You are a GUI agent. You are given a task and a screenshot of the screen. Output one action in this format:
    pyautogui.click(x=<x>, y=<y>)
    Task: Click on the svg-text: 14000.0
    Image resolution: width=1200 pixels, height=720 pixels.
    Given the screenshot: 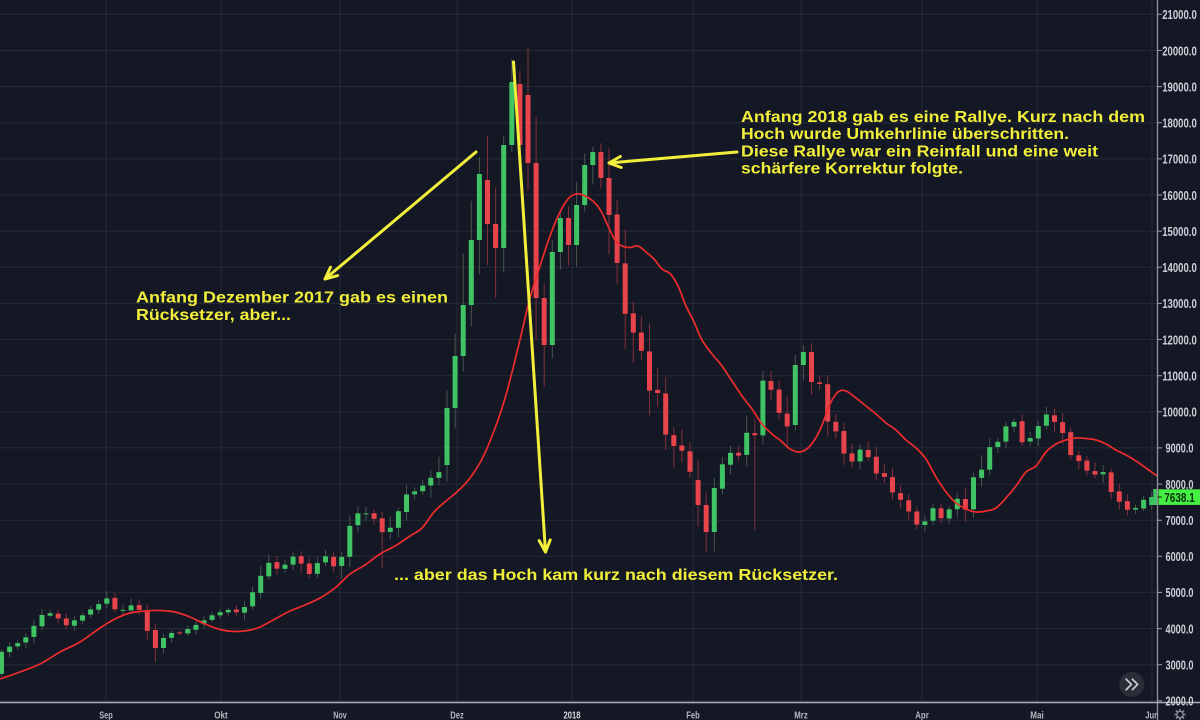 What is the action you would take?
    pyautogui.click(x=1179, y=268)
    